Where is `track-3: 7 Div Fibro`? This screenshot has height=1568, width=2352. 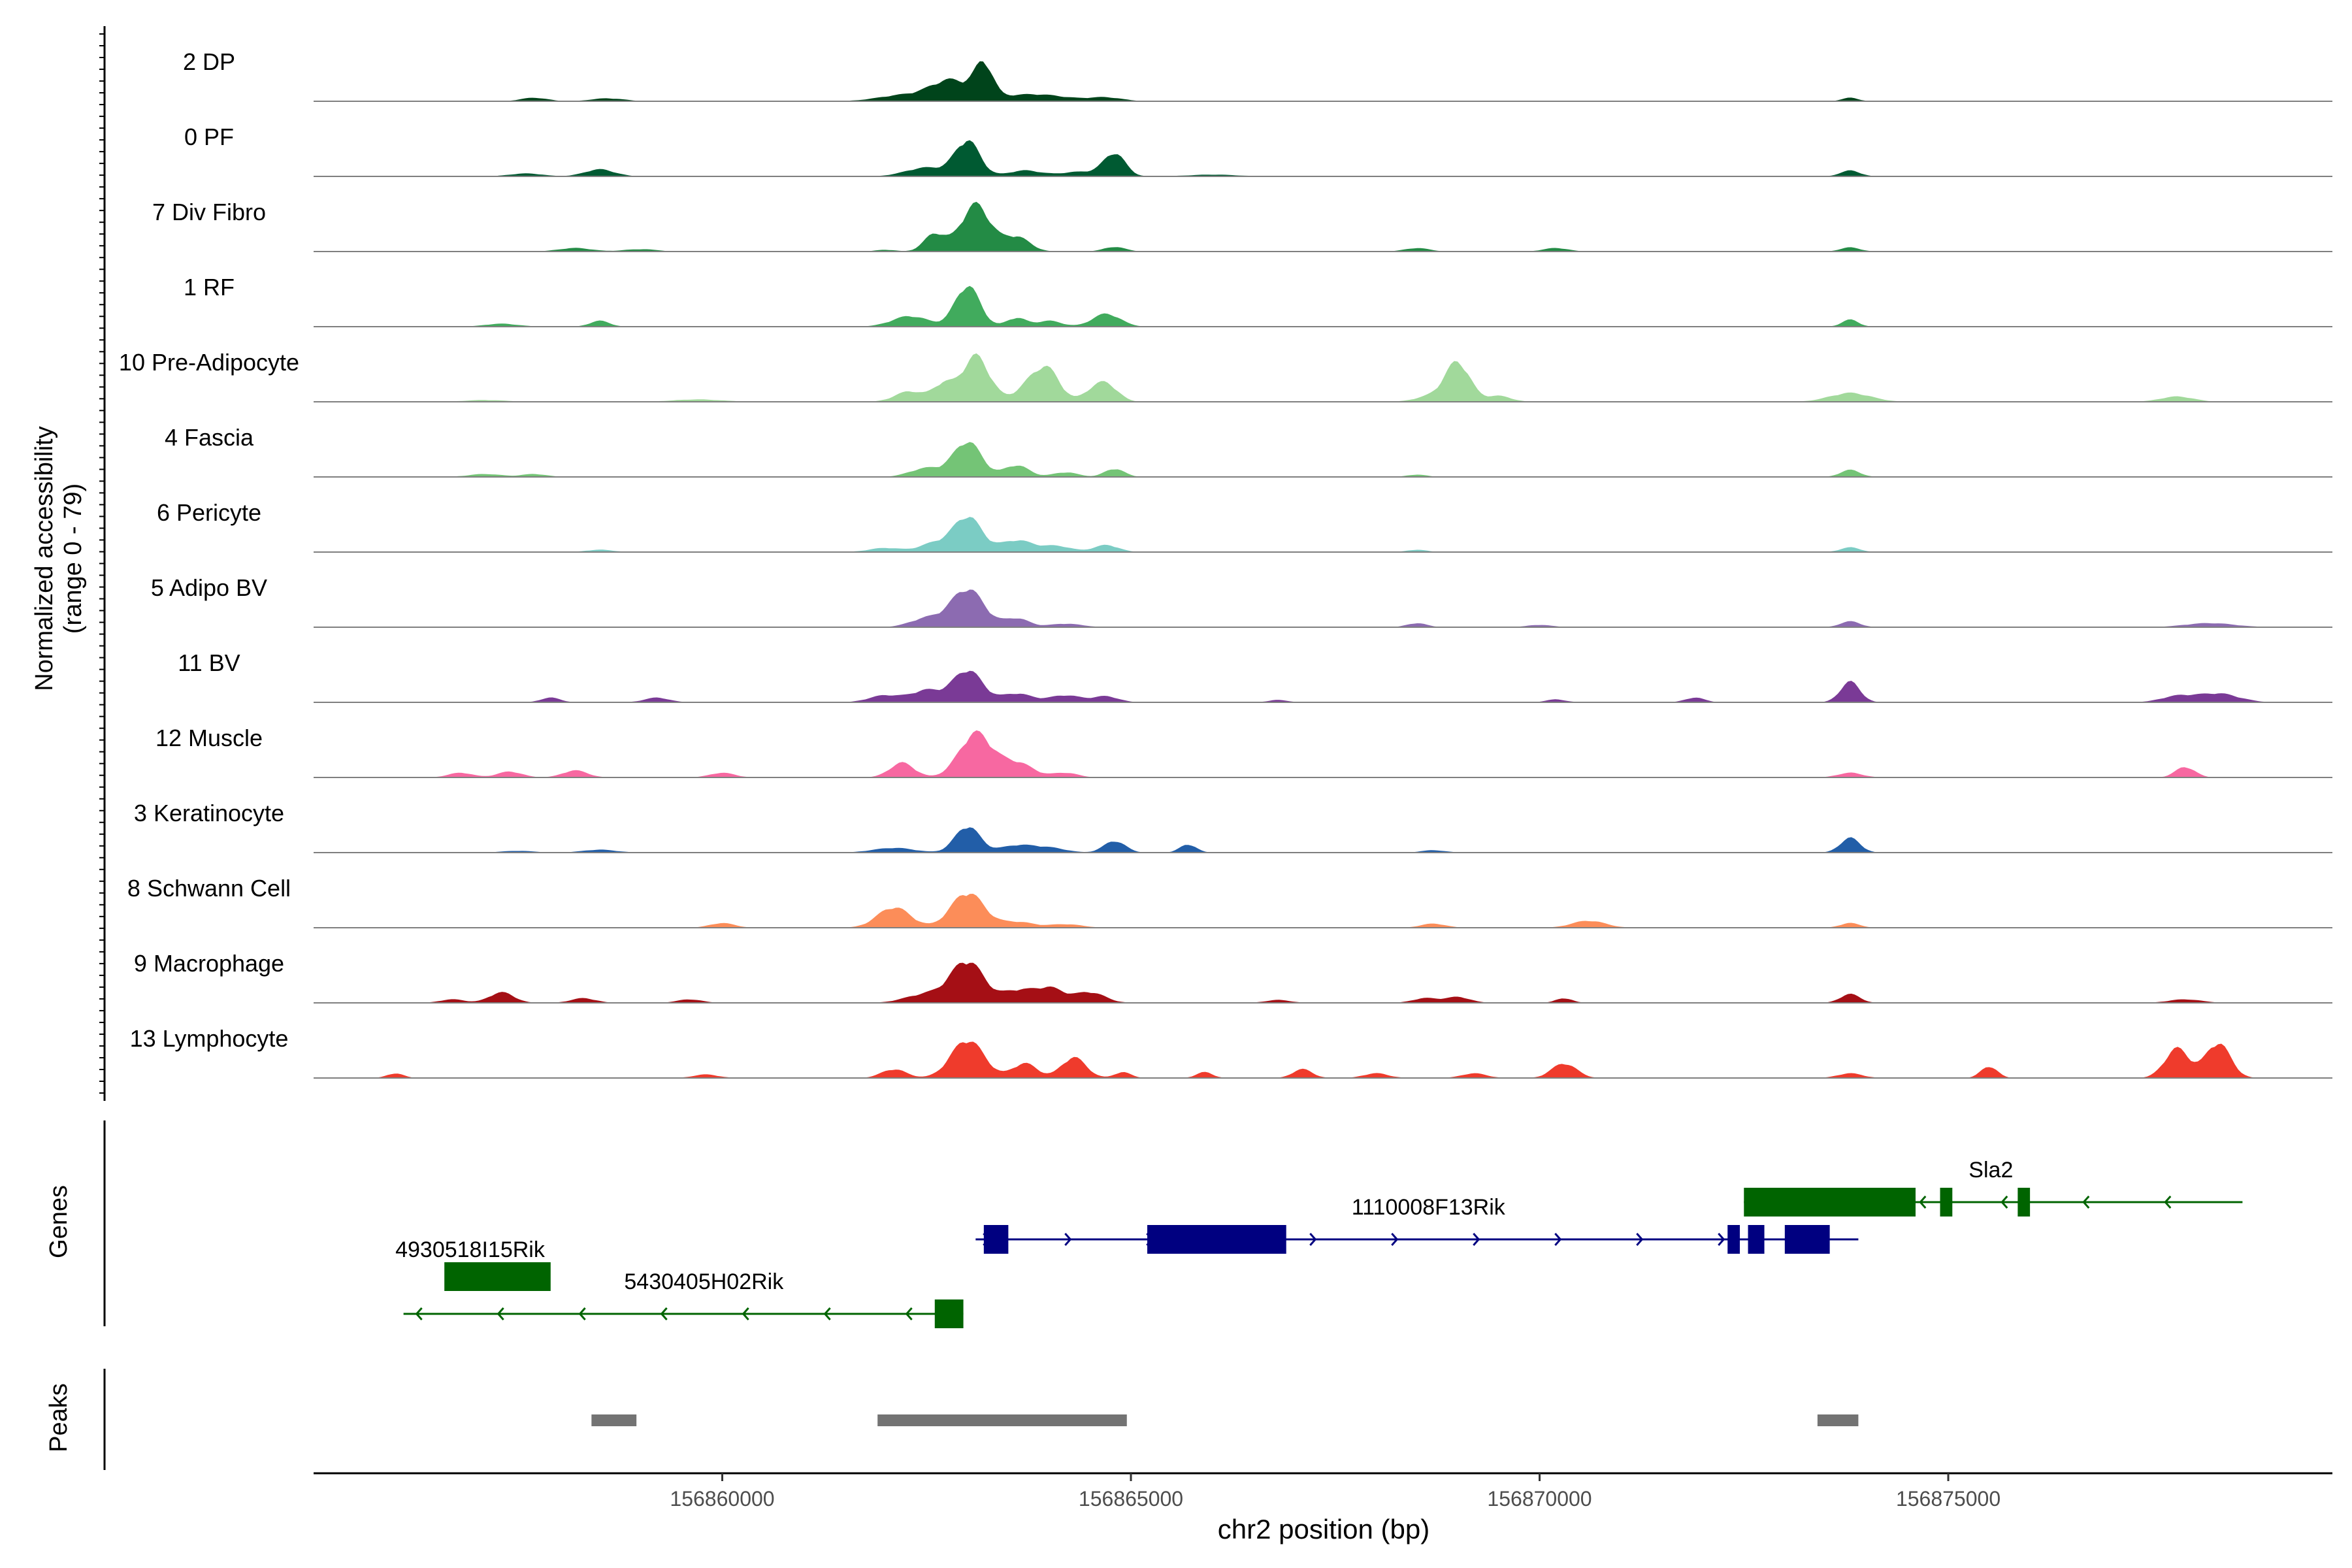
track-3: 7 Div Fibro is located at coordinates (1242, 225).